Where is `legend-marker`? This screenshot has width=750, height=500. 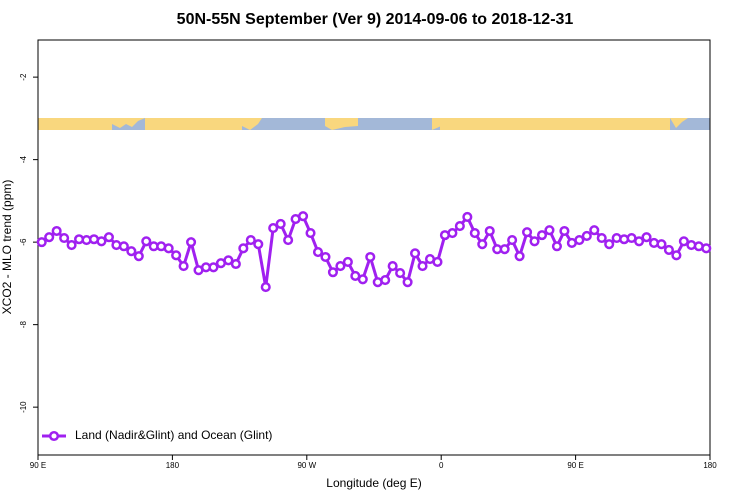
legend-marker is located at coordinates (54, 436).